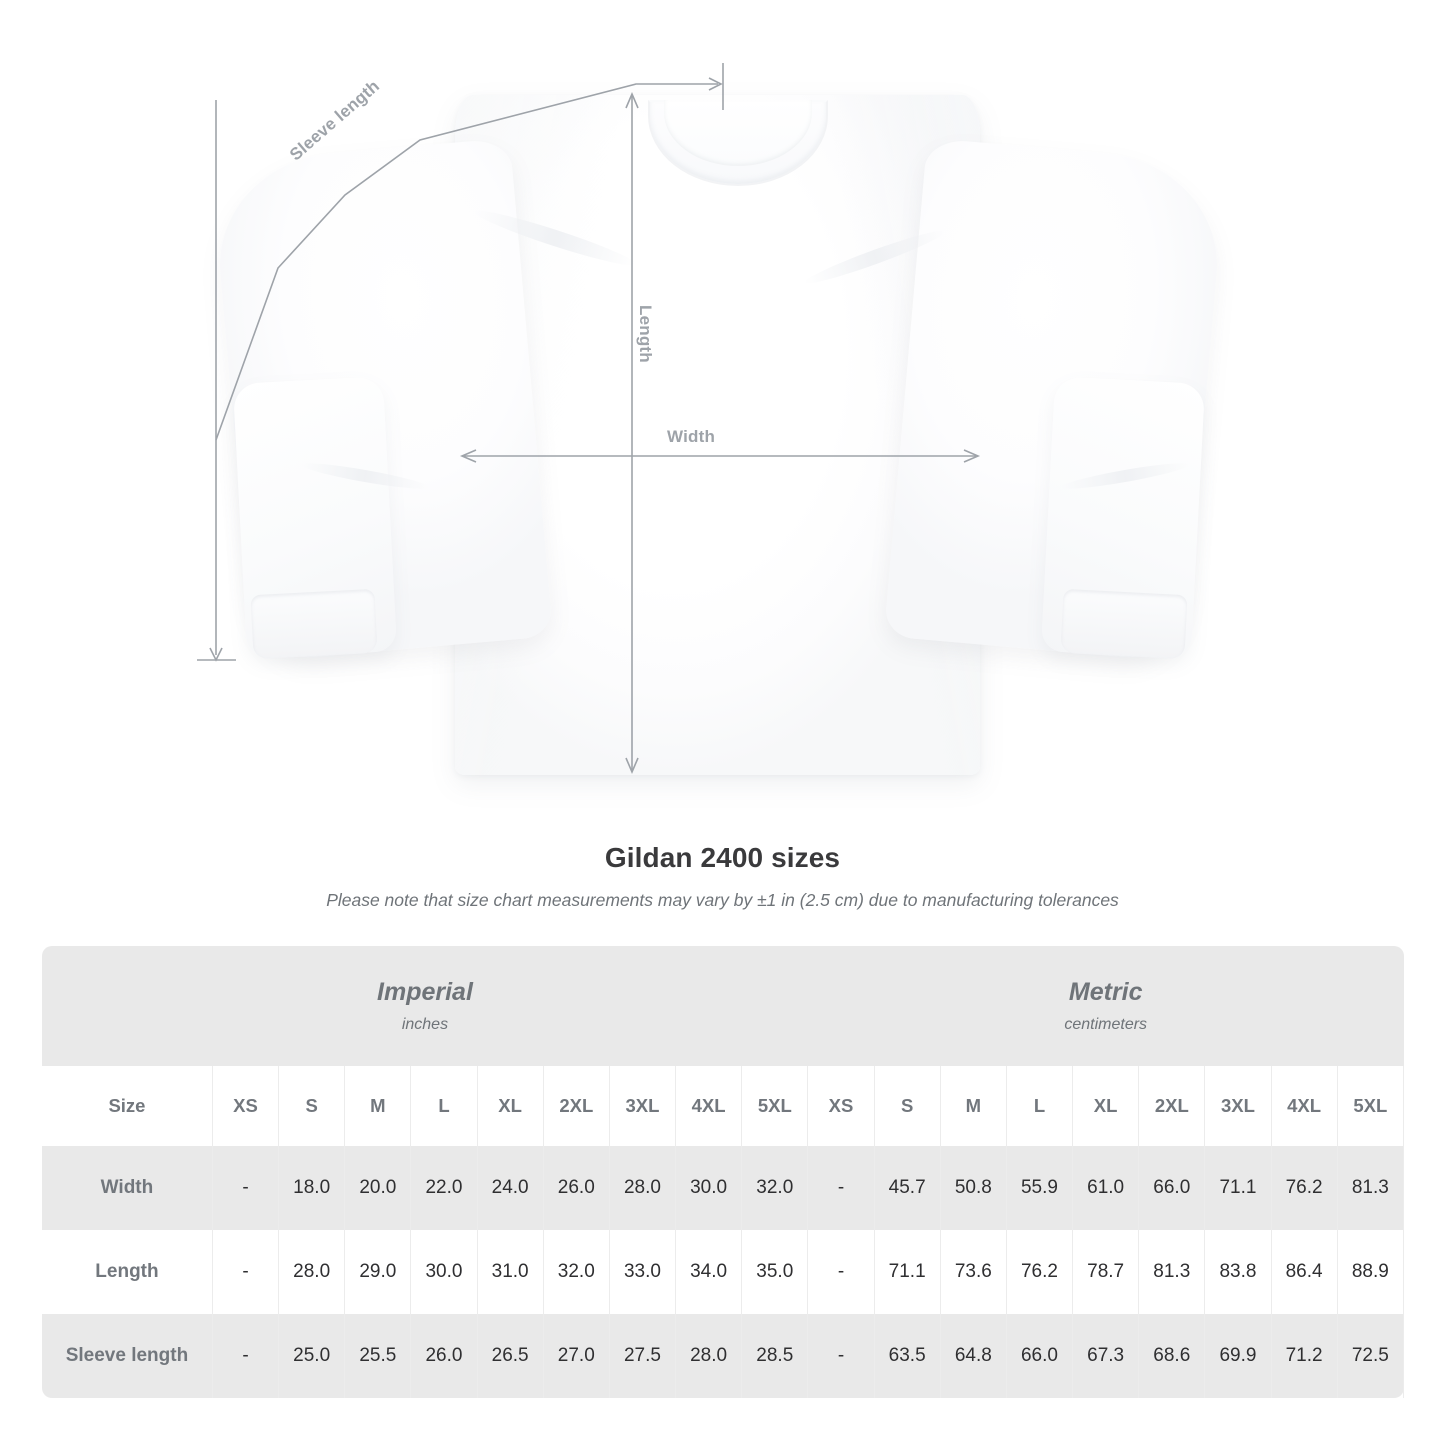 This screenshot has height=1445, width=1445. Describe the element at coordinates (127, 1272) in the screenshot. I see `row-label-length: Length` at that location.